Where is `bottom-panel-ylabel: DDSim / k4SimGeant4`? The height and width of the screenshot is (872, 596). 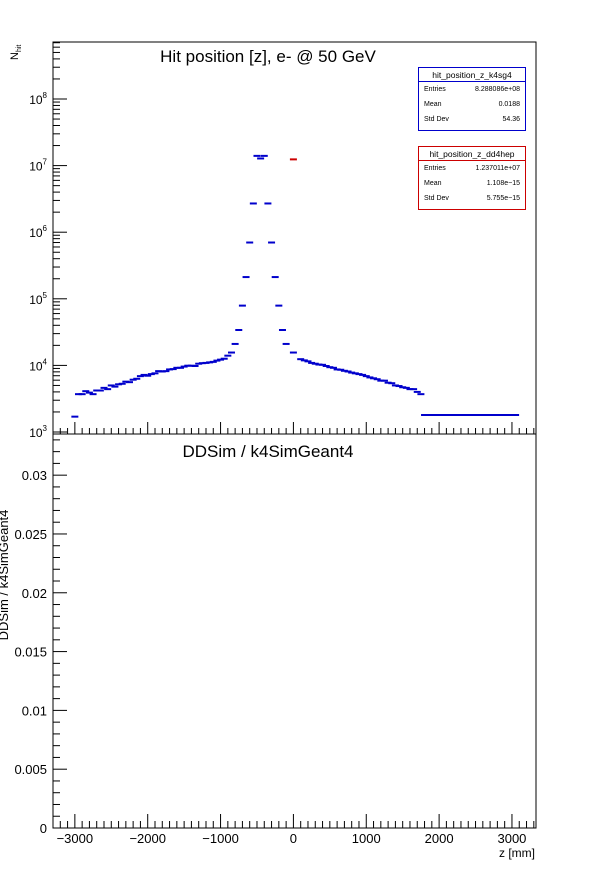
bottom-panel-ylabel: DDSim / k4SimGeant4 is located at coordinates (5, 575).